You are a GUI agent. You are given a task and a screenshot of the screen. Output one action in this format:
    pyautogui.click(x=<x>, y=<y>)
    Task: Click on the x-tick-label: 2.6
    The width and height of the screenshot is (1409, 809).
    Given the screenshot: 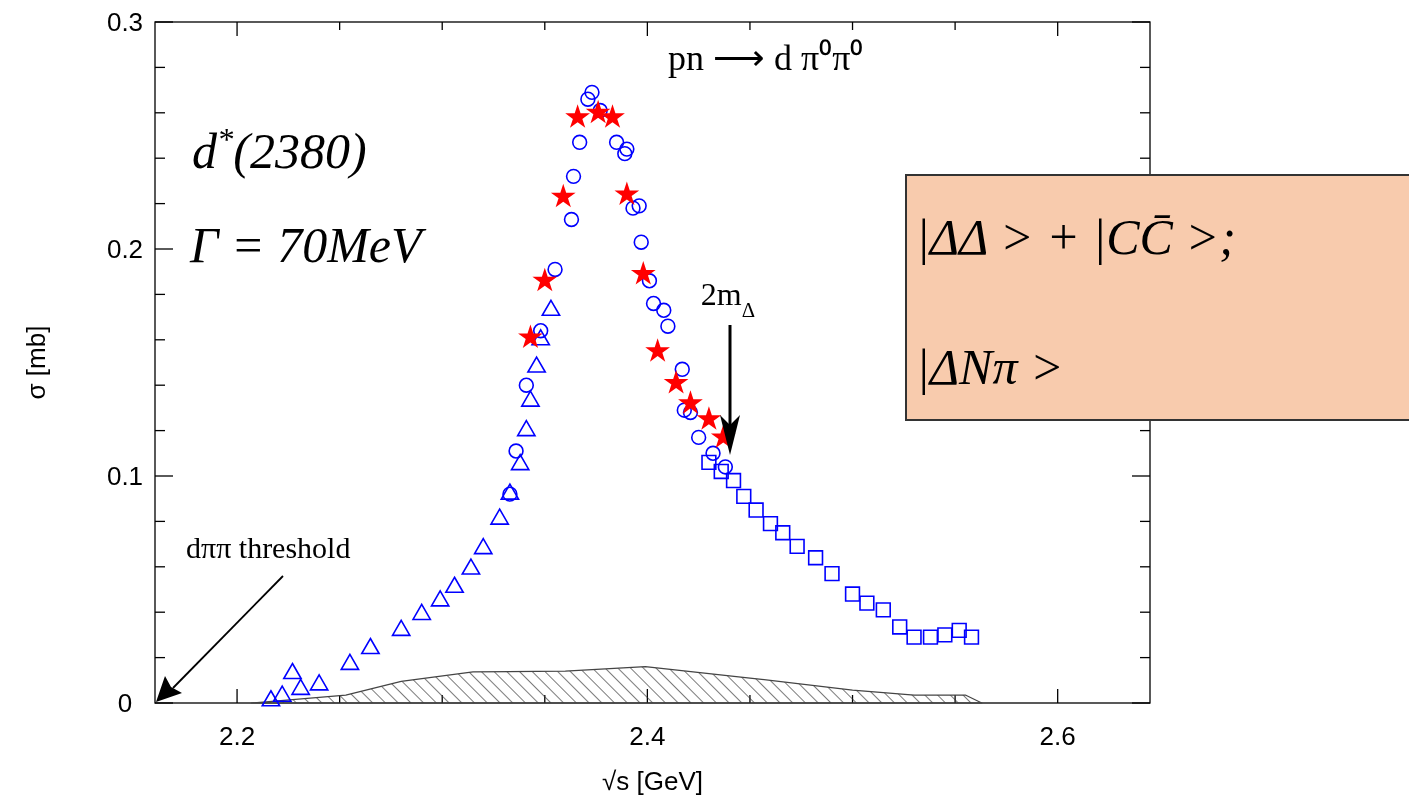 What is the action you would take?
    pyautogui.click(x=1057, y=736)
    